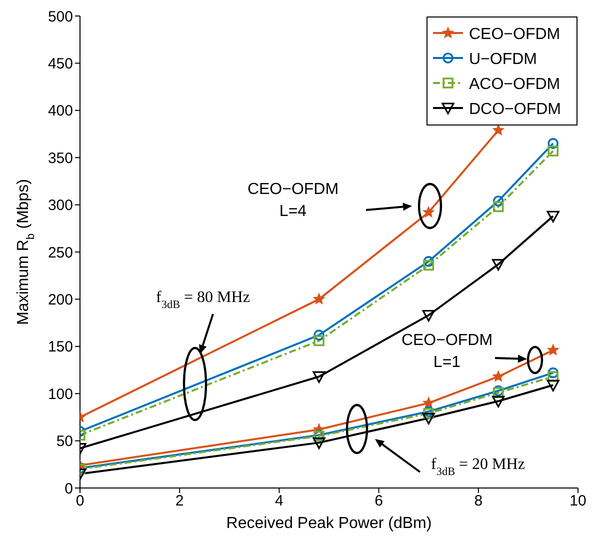 This screenshot has width=605, height=544. What do you see at coordinates (68, 489) in the screenshot?
I see `y-tick-label: 0` at bounding box center [68, 489].